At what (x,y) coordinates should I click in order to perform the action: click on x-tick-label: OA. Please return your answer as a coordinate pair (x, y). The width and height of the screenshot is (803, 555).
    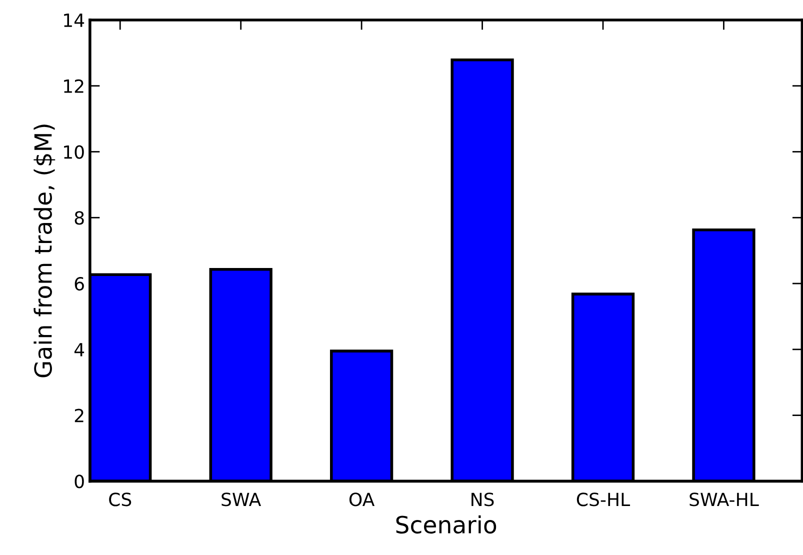
    Looking at the image, I should click on (362, 499).